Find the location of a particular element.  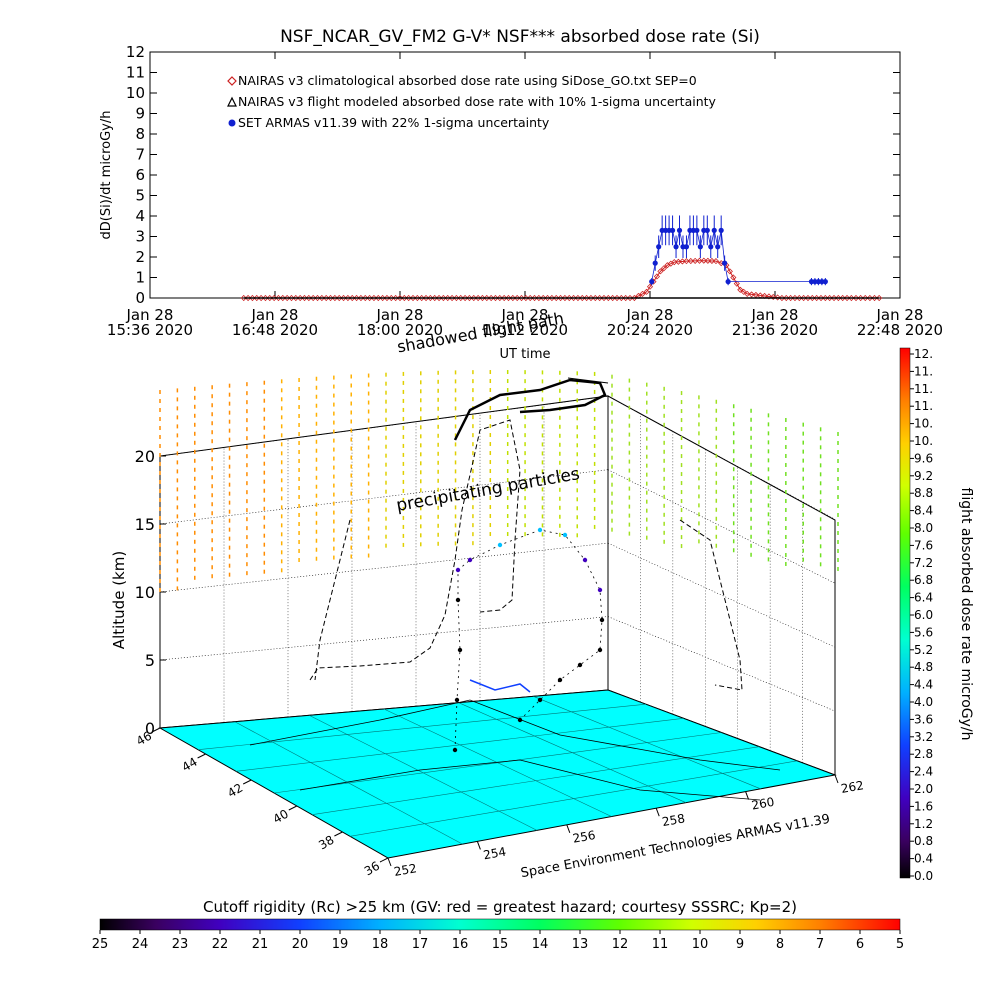

lat-tick-label: 42 is located at coordinates (235, 791).